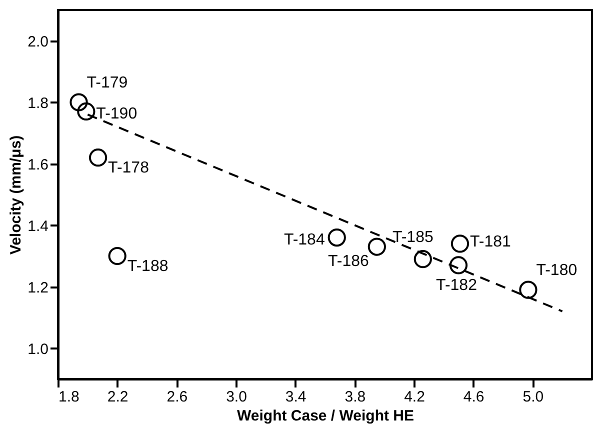 The width and height of the screenshot is (606, 431). Describe the element at coordinates (129, 168) in the screenshot. I see `annotation: T-178` at that location.